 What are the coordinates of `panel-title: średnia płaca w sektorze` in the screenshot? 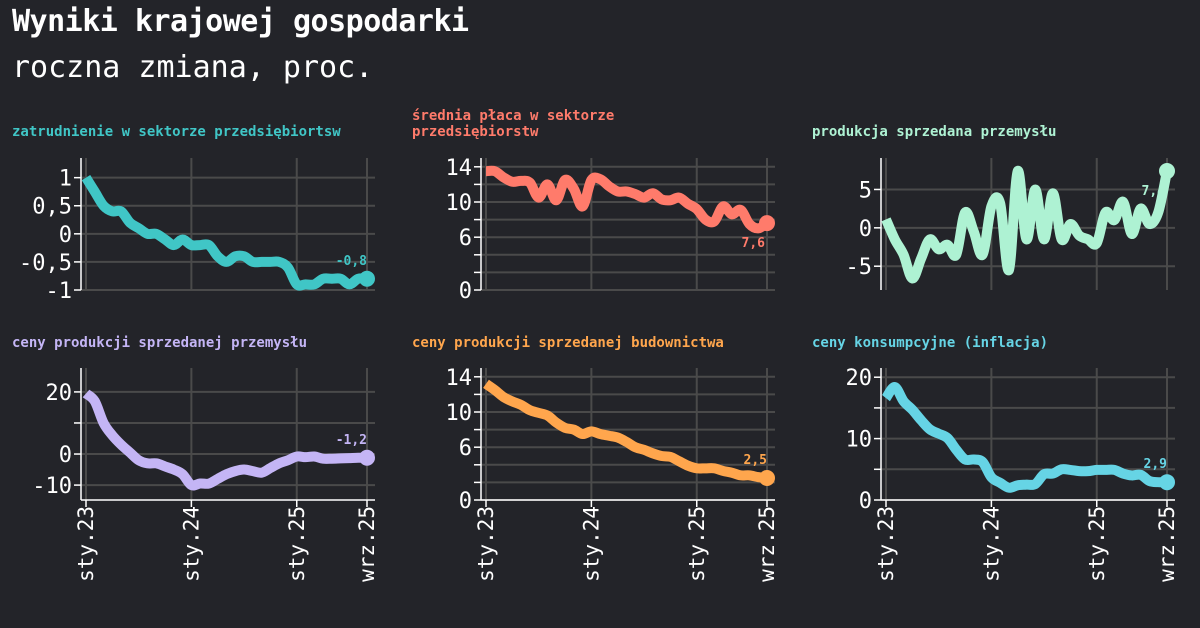 It's located at (513, 116).